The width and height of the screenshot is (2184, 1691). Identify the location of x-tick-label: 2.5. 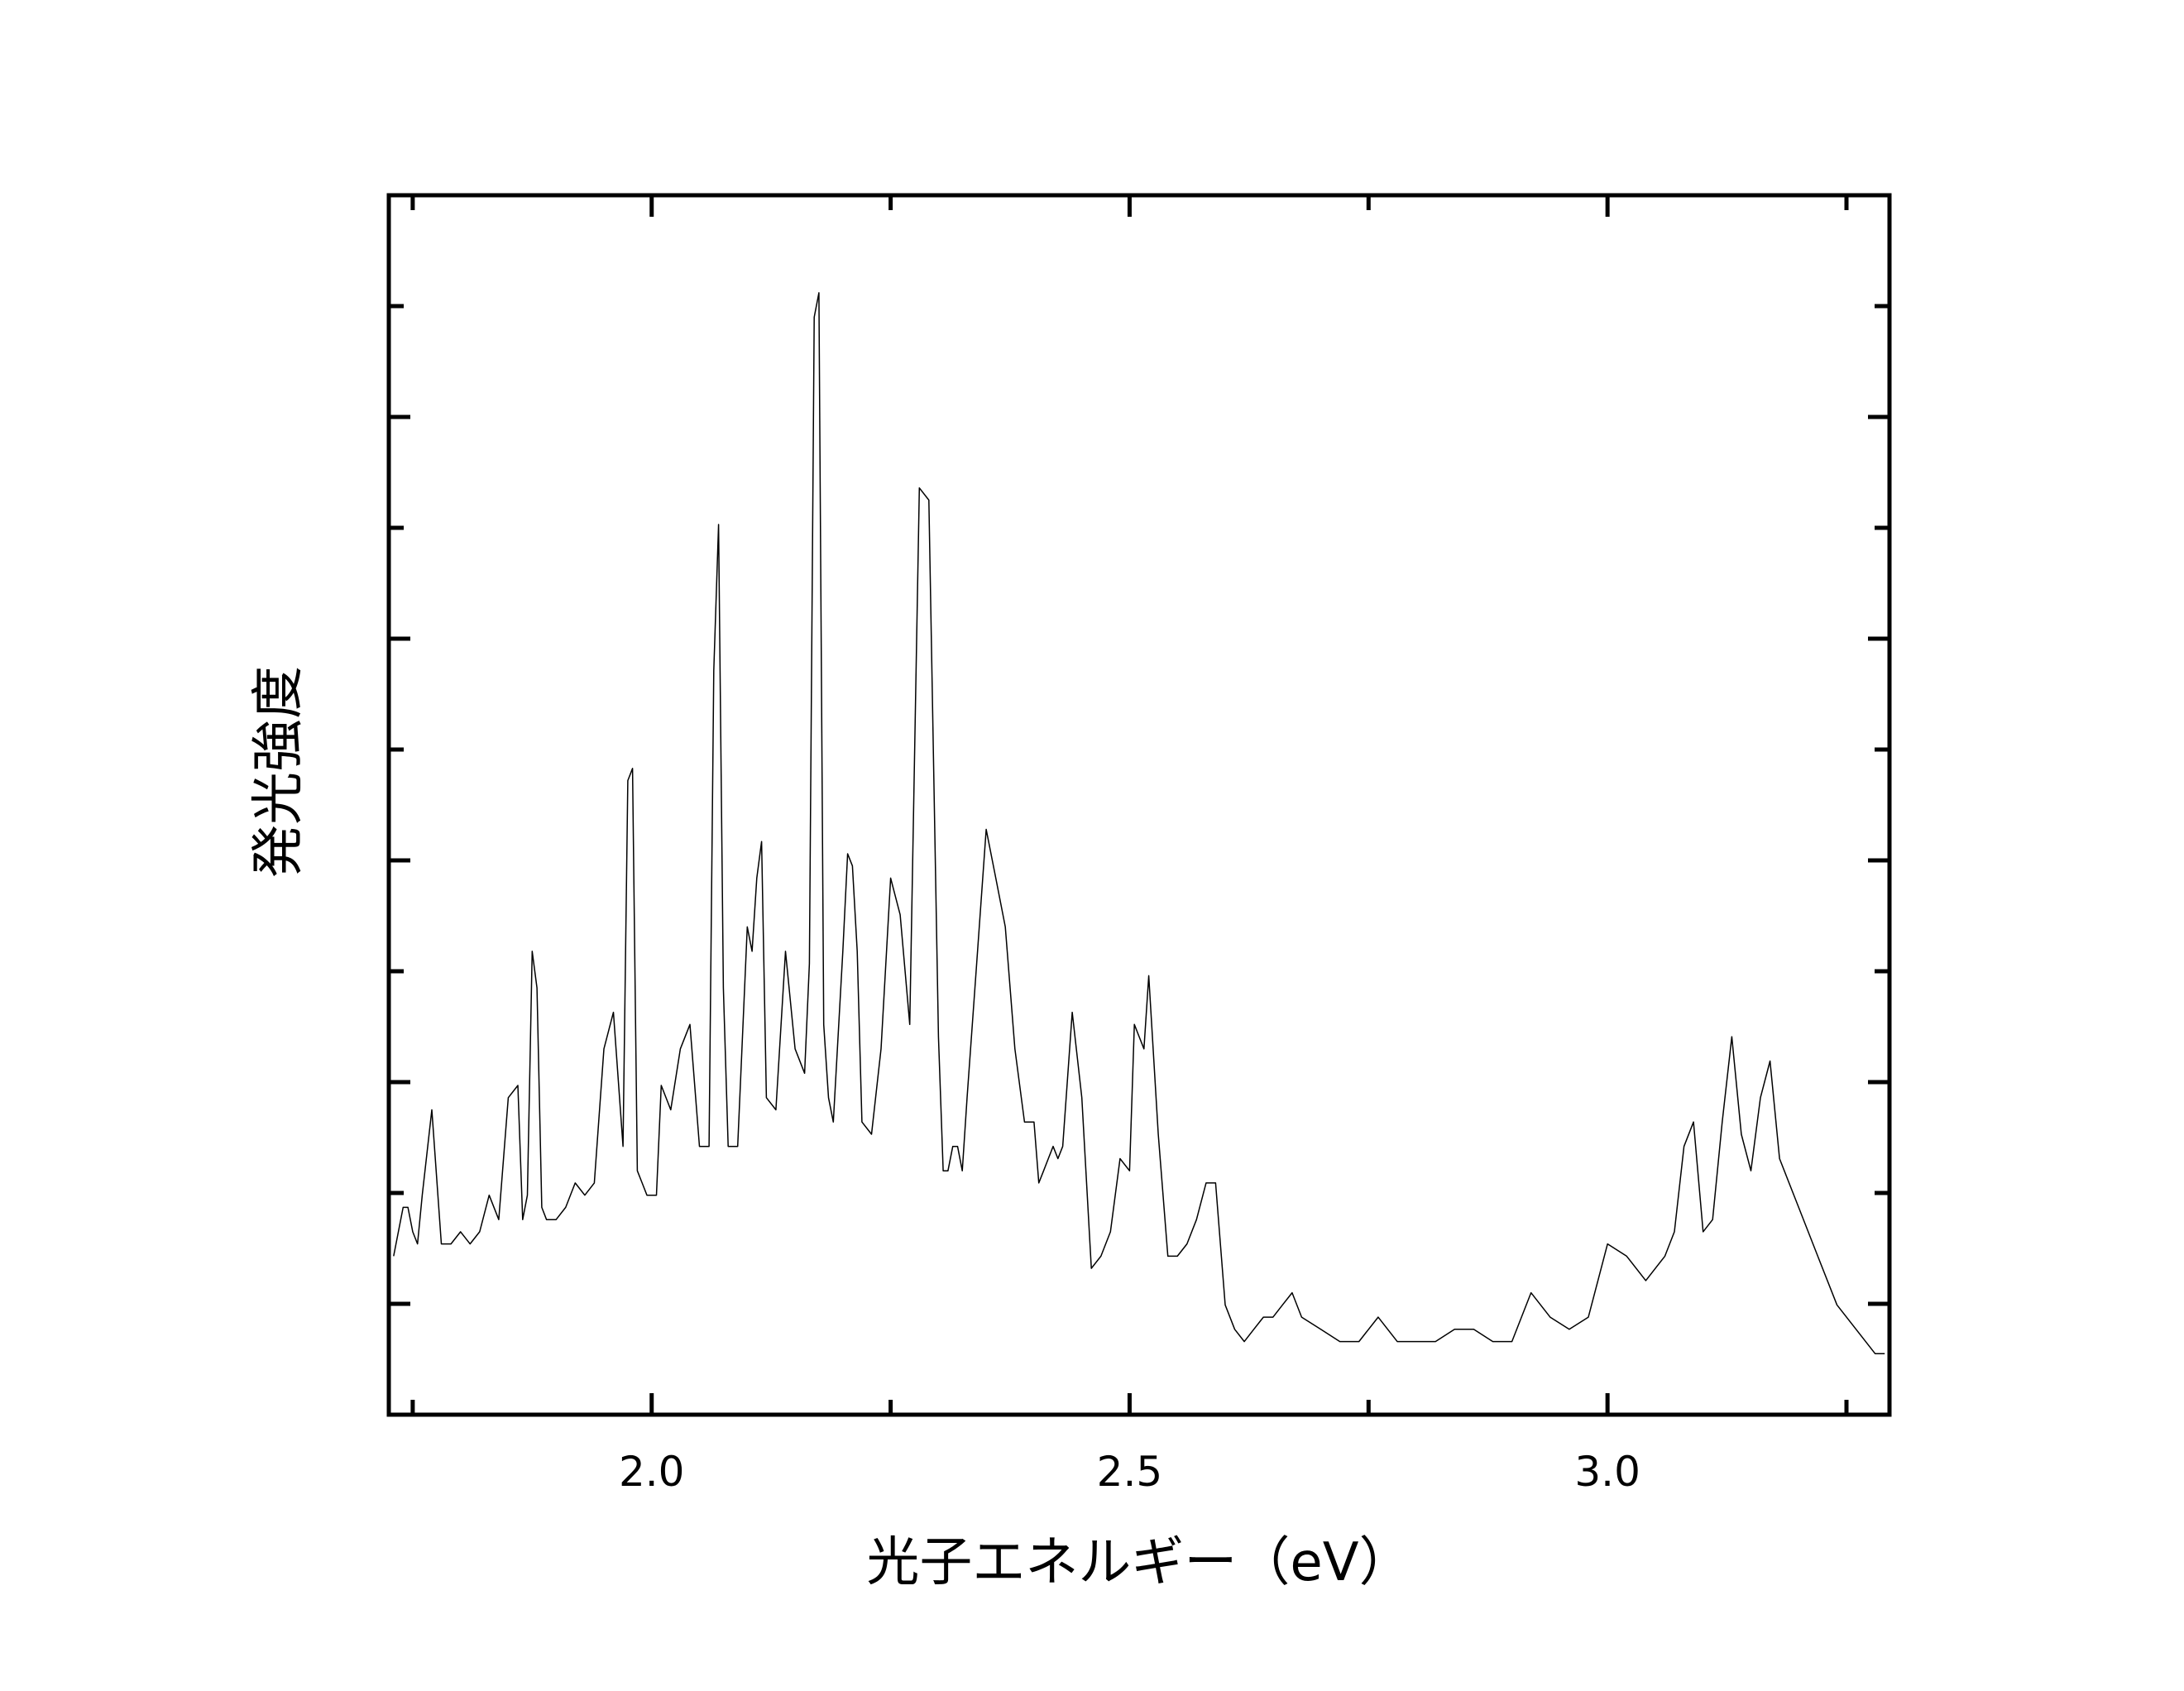
(1130, 1472).